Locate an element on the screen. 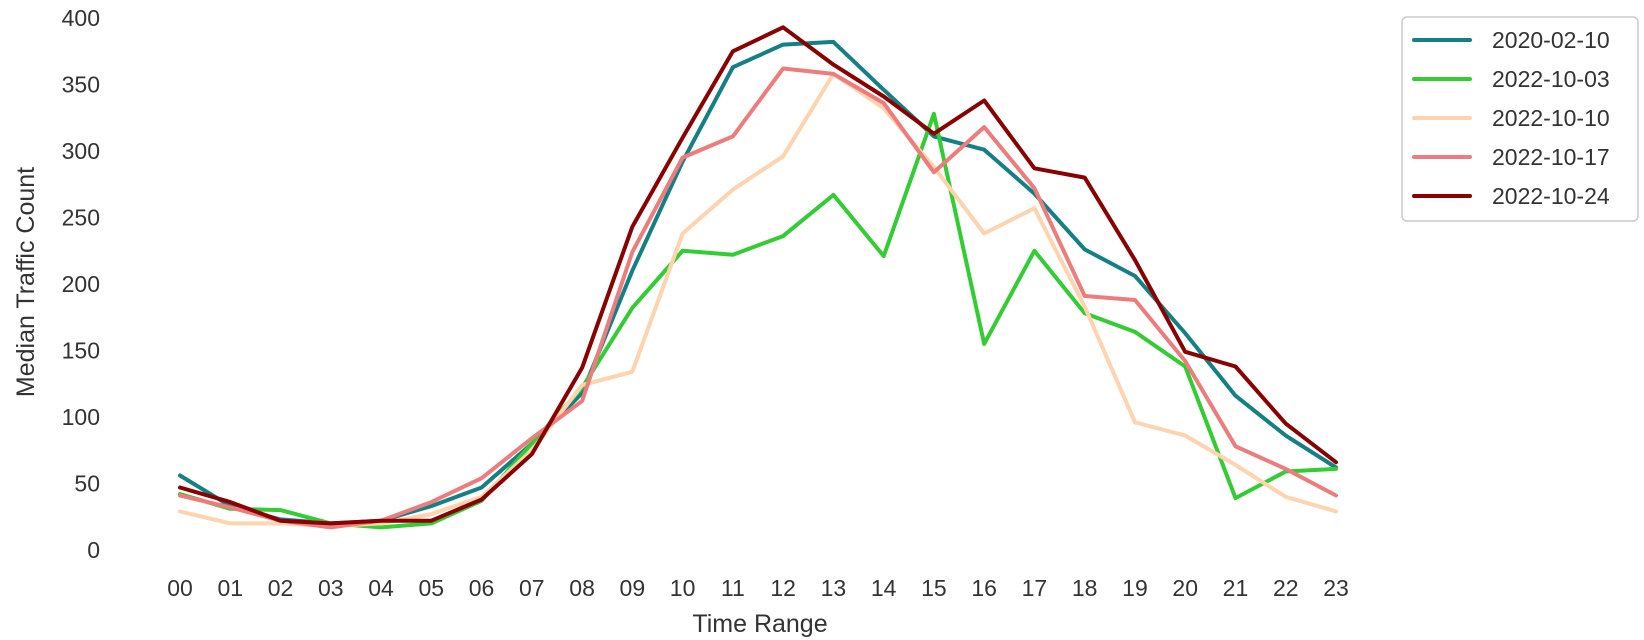 This screenshot has height=640, width=1644. y-tick-label: 350 is located at coordinates (81, 85).